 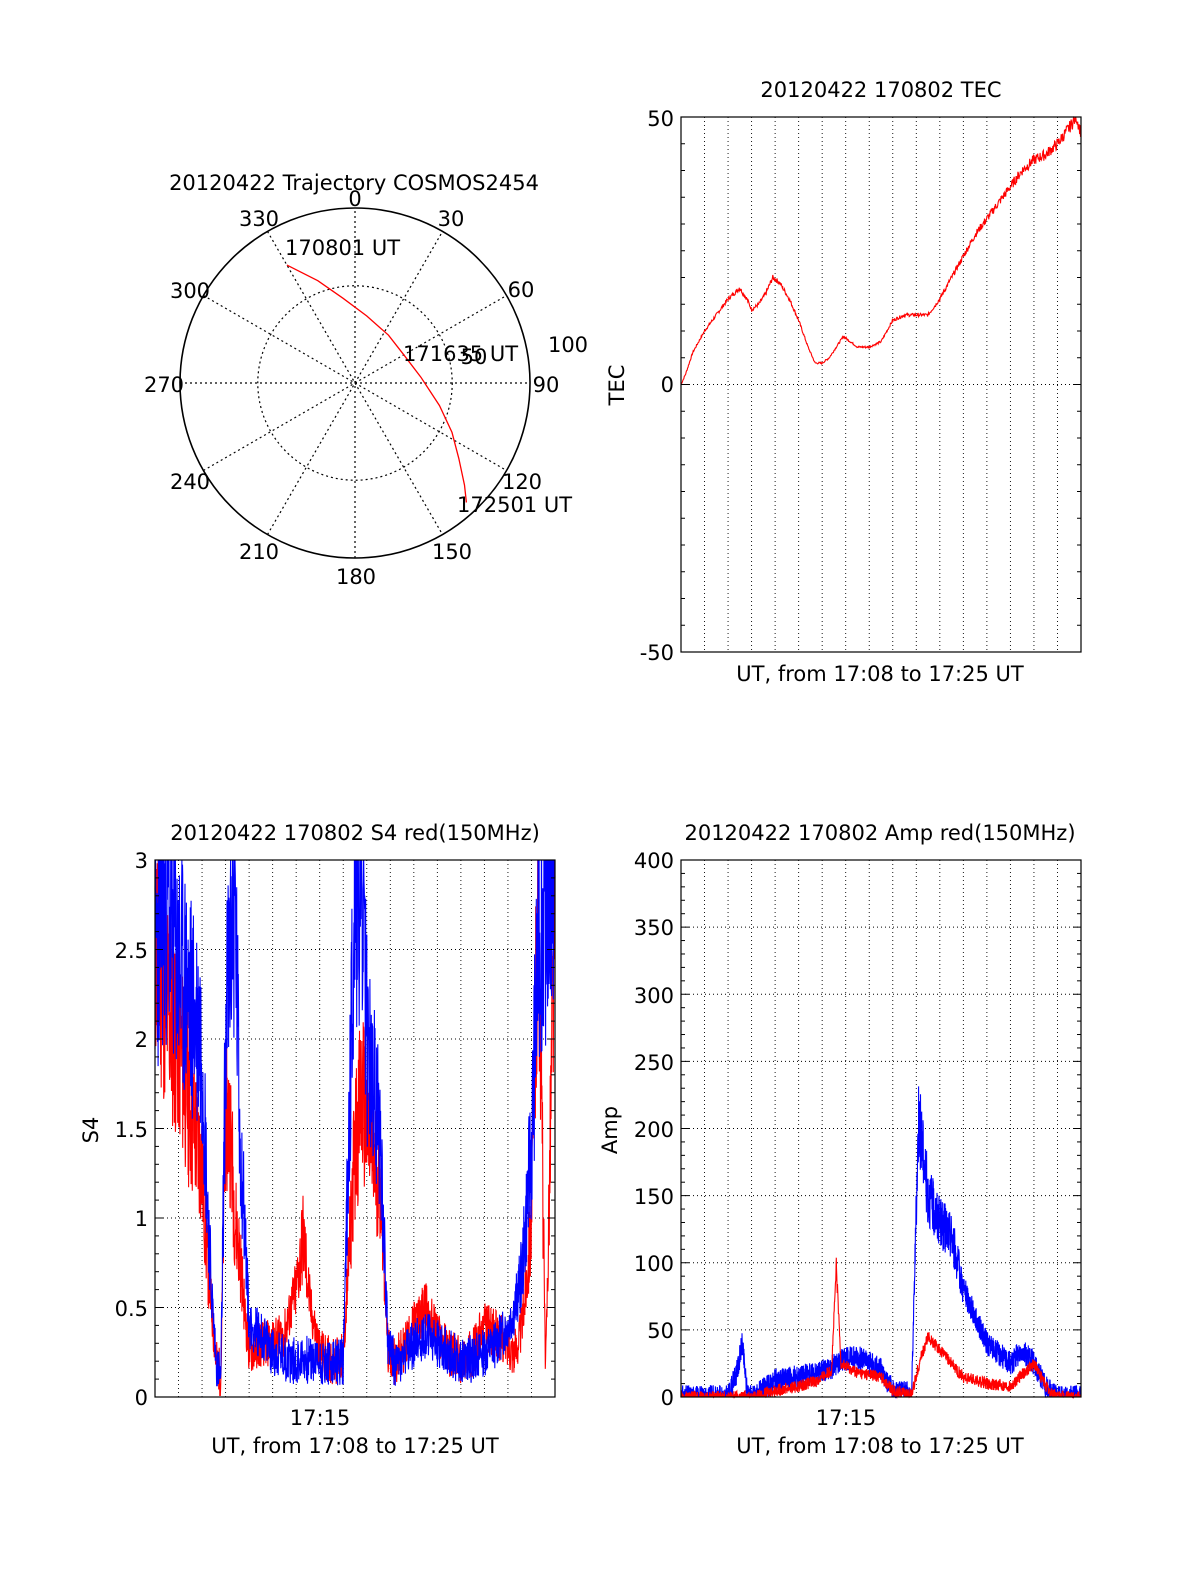 I want to click on amp-ytick-400: 400, so click(x=654, y=861).